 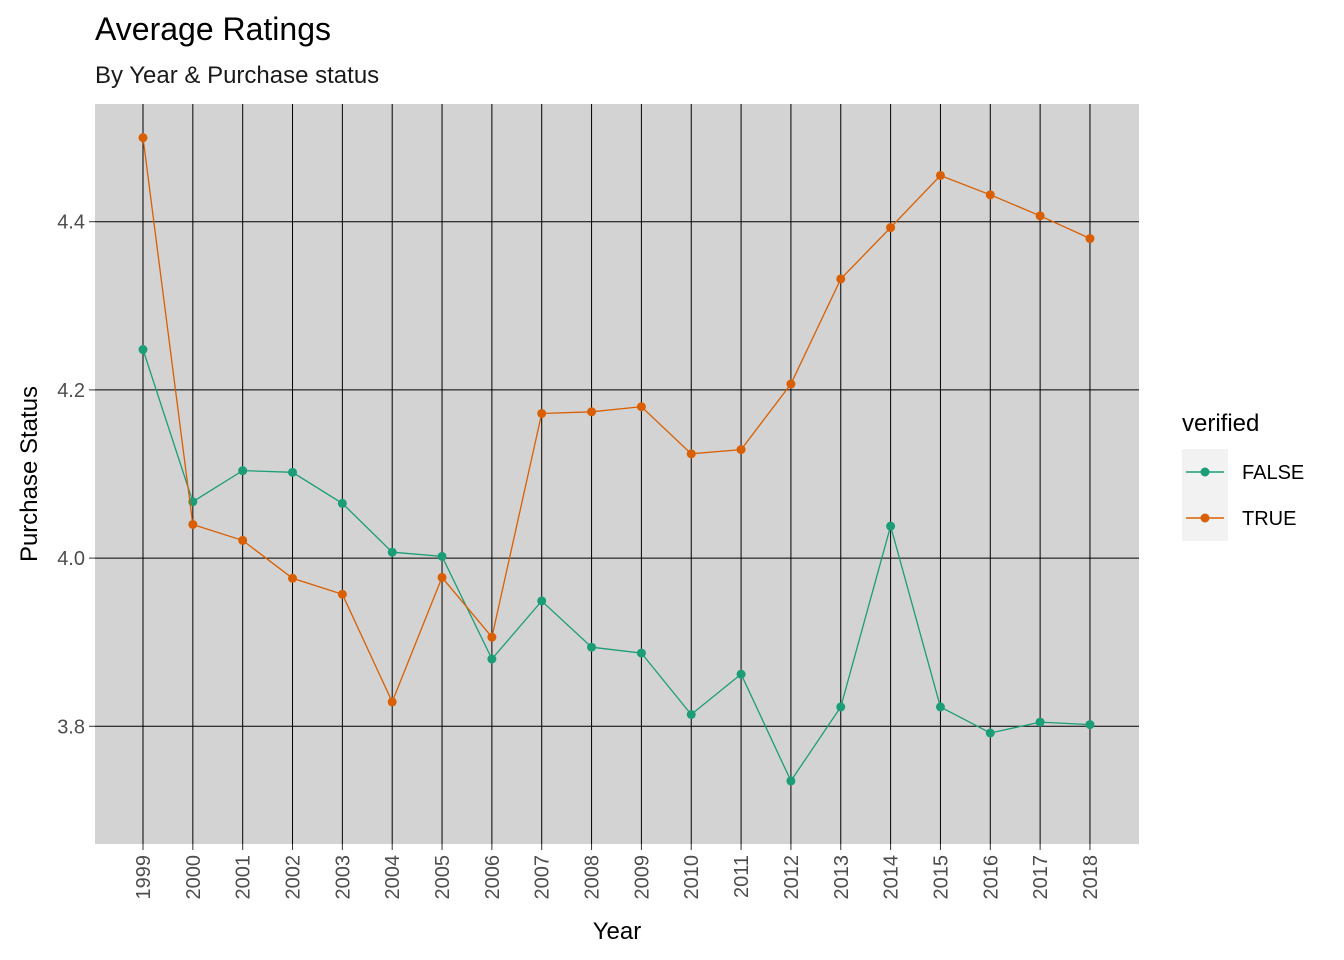 What do you see at coordinates (71, 559) in the screenshot?
I see `y-tick-label: 4.0` at bounding box center [71, 559].